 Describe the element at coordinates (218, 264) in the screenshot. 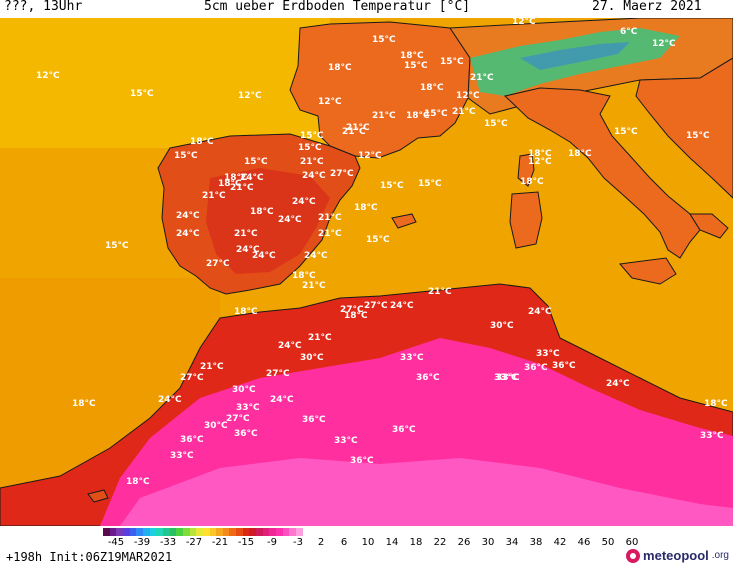

I see `temperature-label: 27°C` at that location.